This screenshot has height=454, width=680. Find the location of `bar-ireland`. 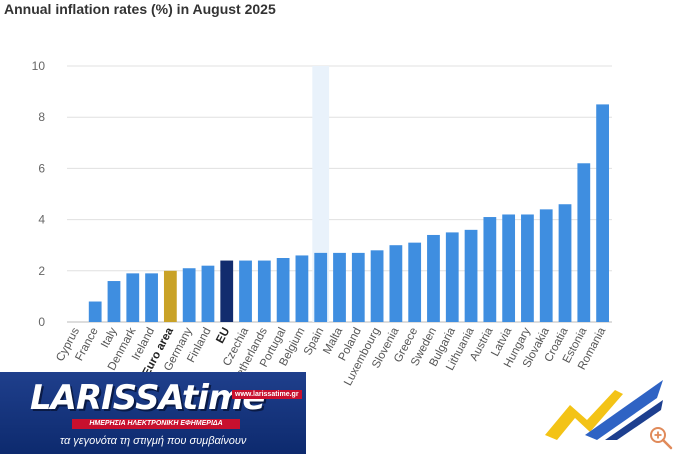

bar-ireland is located at coordinates (151, 297).